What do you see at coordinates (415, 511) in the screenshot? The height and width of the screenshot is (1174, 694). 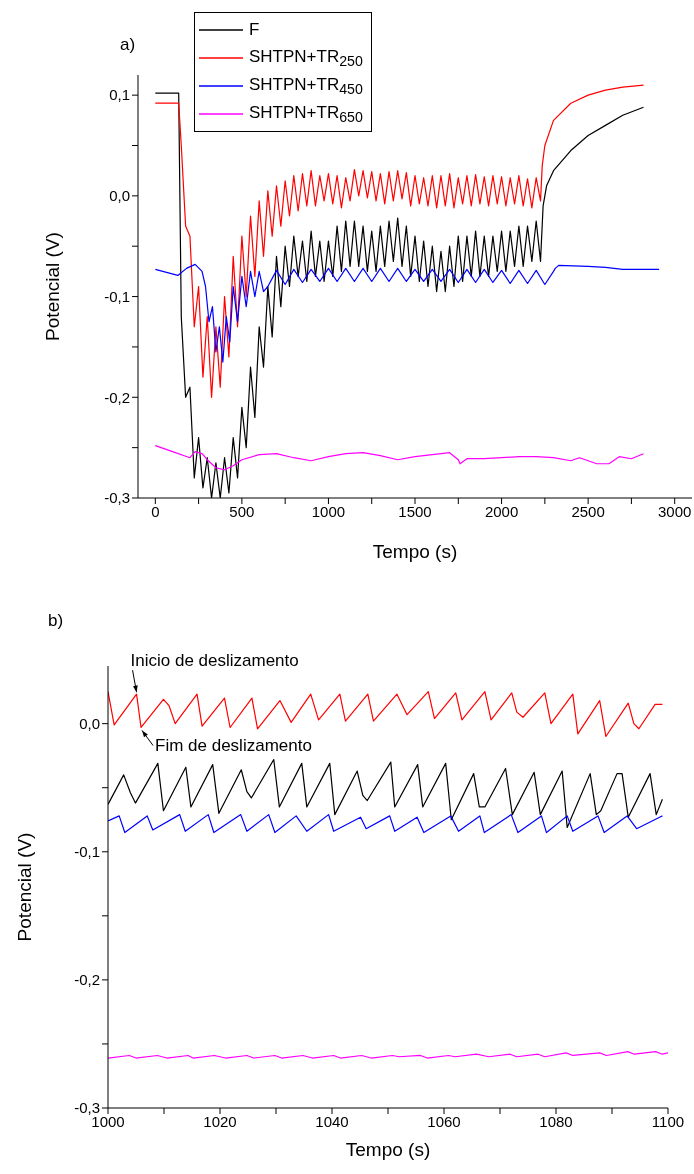 I see `x-tick-label: 1500` at bounding box center [415, 511].